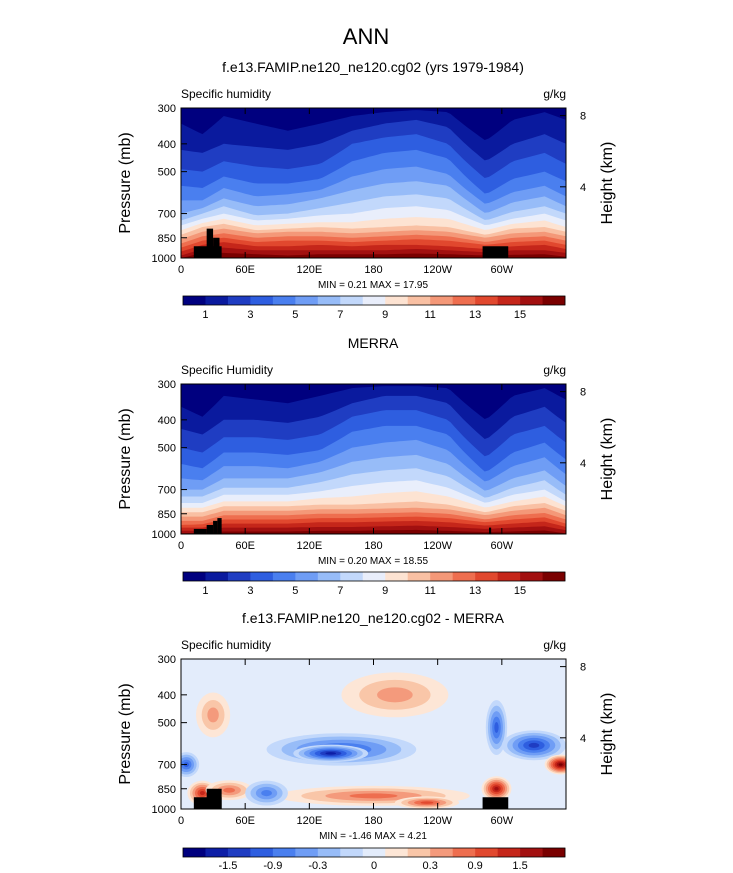 Image resolution: width=733 pixels, height=873 pixels. What do you see at coordinates (309, 821) in the screenshot?
I see `x-tick-label: 120E` at bounding box center [309, 821].